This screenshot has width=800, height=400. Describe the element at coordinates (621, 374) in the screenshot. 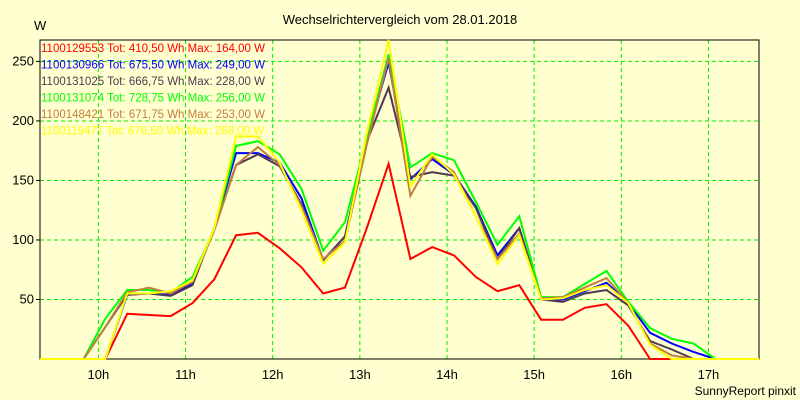

I see `x-tick-label: 16h` at that location.